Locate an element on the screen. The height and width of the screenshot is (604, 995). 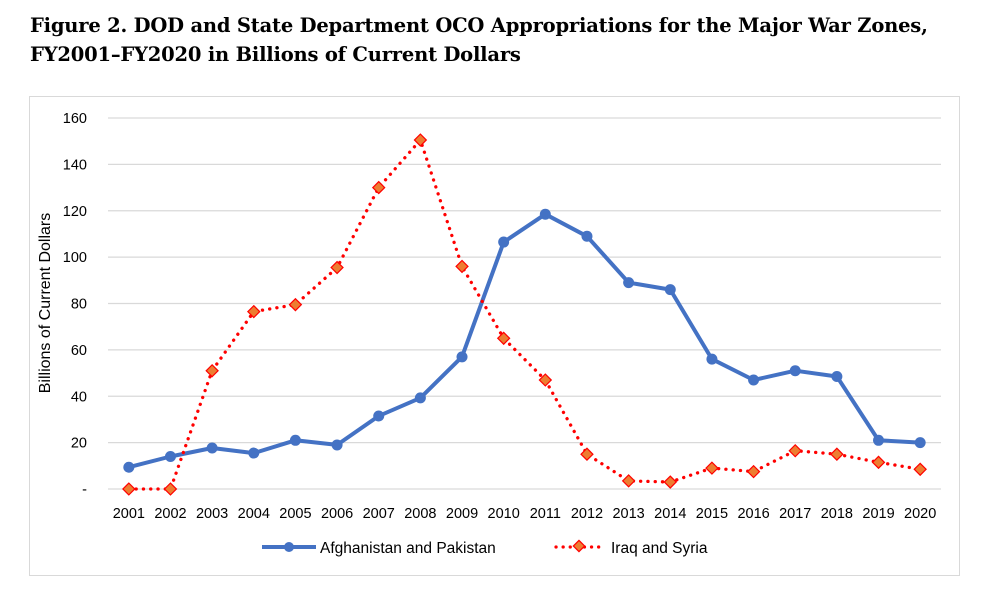
y-axis-ticks: - 20 40 60 80 100 120 140 160 is located at coordinates (75, 304).